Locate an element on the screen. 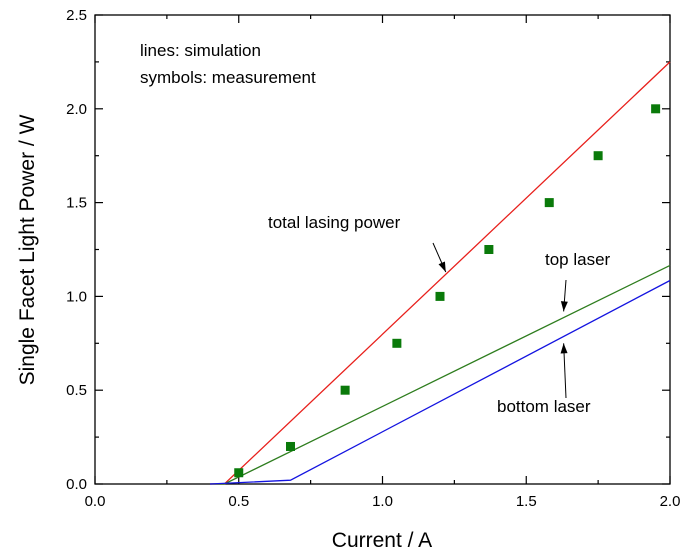 This screenshot has width=686, height=560. x-tick-label: 0.5 is located at coordinates (238, 501).